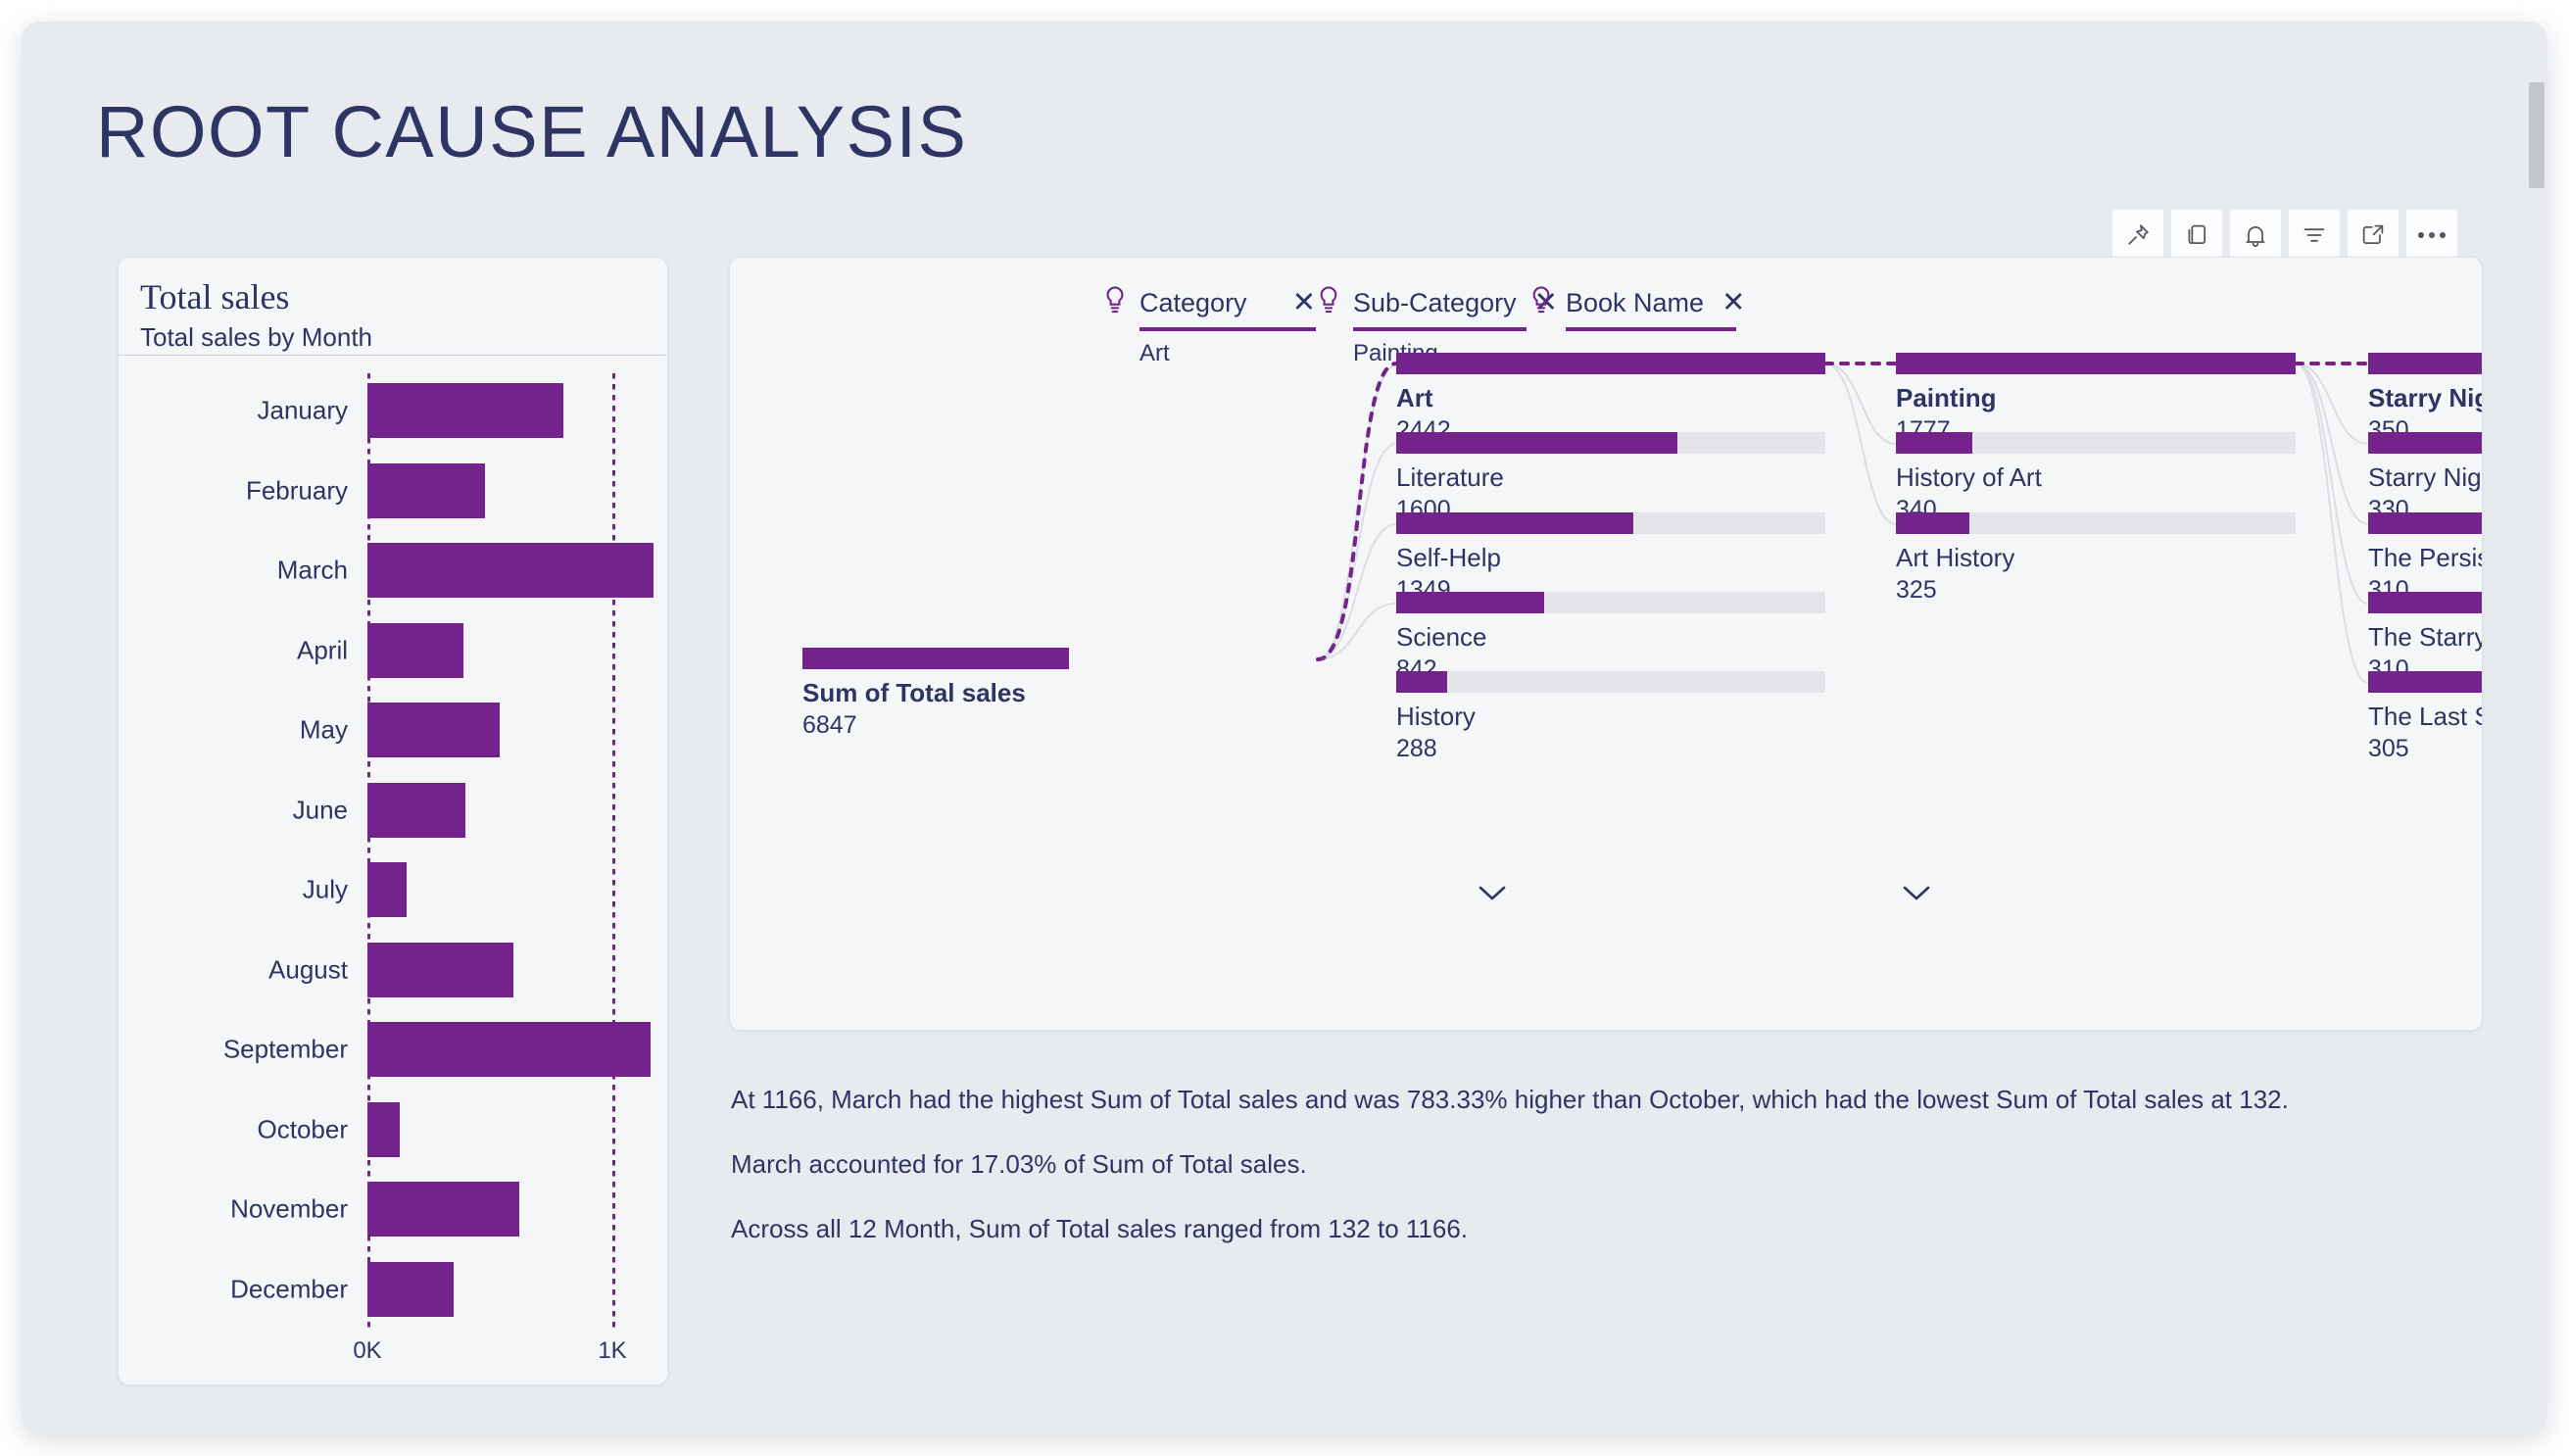 This screenshot has height=1456, width=2569. Describe the element at coordinates (1969, 477) in the screenshot. I see `node-label: History of Art` at that location.